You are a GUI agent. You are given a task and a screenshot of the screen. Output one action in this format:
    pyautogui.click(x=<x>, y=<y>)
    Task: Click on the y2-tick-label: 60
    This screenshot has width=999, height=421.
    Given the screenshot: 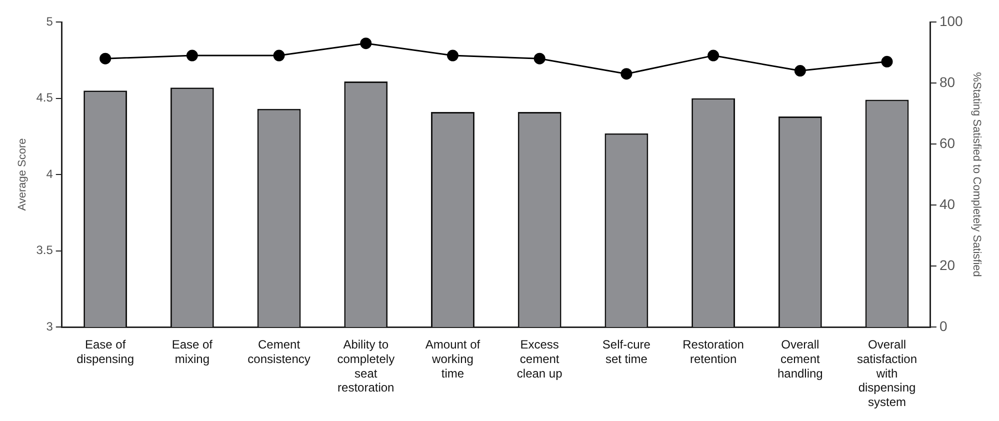 What is the action you would take?
    pyautogui.click(x=947, y=142)
    